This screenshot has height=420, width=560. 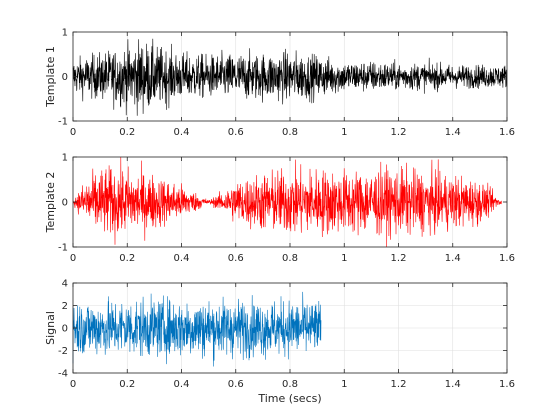 I want to click on y-tick-label: 2, so click(x=65, y=306).